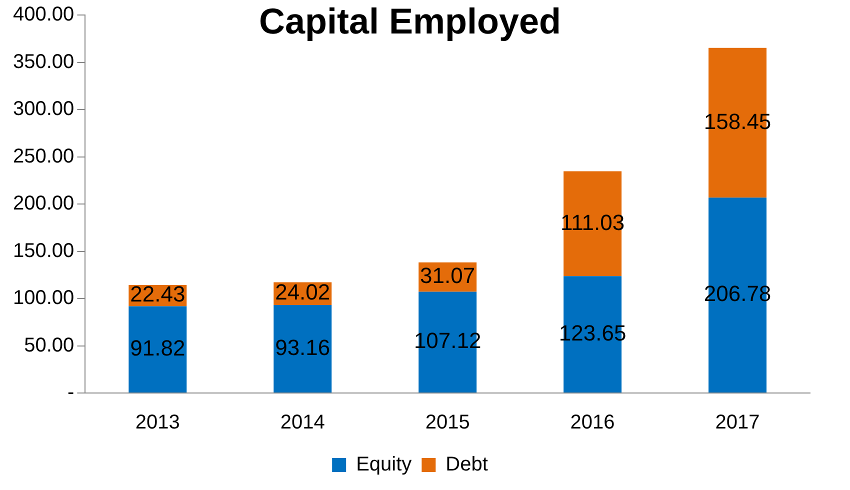 The image size is (850, 490). I want to click on legend-label: Equity, so click(384, 465).